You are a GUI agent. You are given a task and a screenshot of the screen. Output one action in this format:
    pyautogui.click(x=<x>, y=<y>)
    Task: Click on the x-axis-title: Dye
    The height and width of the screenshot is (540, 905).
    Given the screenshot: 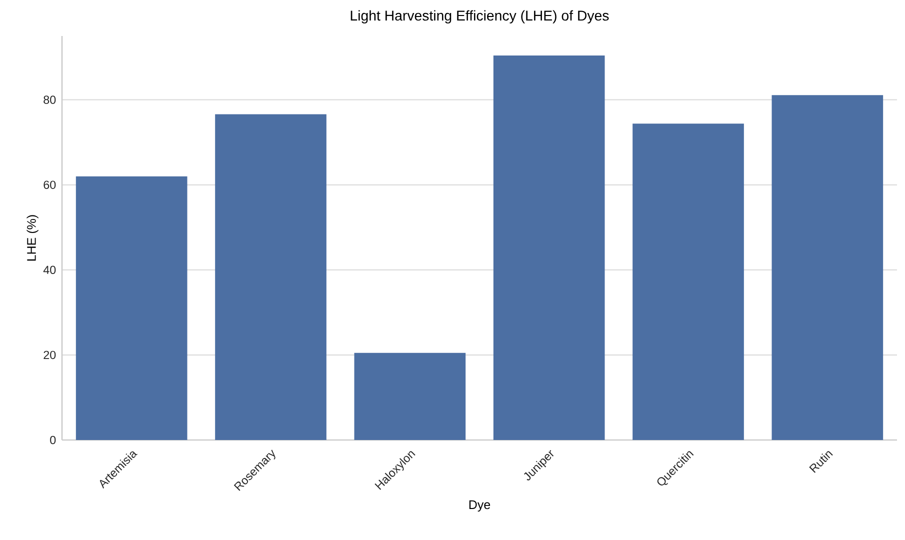 What is the action you would take?
    pyautogui.click(x=479, y=506)
    